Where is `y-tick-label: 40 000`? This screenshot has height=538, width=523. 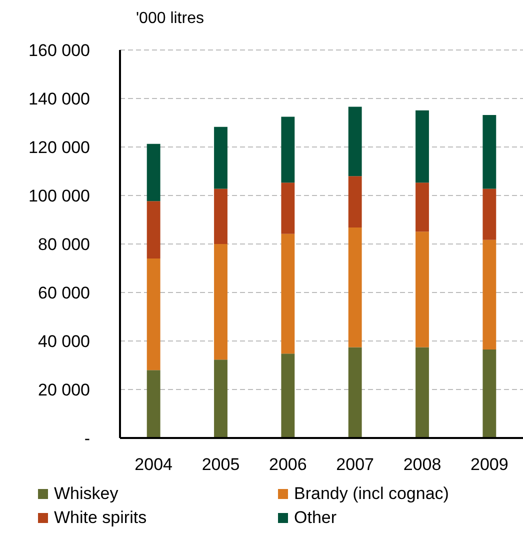
y-tick-label: 40 000 is located at coordinates (64, 342).